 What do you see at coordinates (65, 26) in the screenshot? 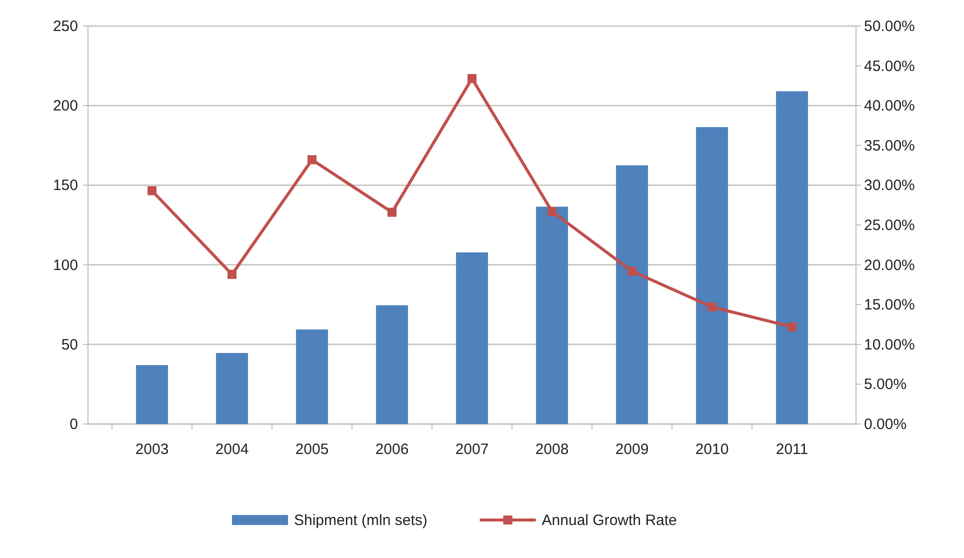
I see `y-tick-label: 250` at bounding box center [65, 26].